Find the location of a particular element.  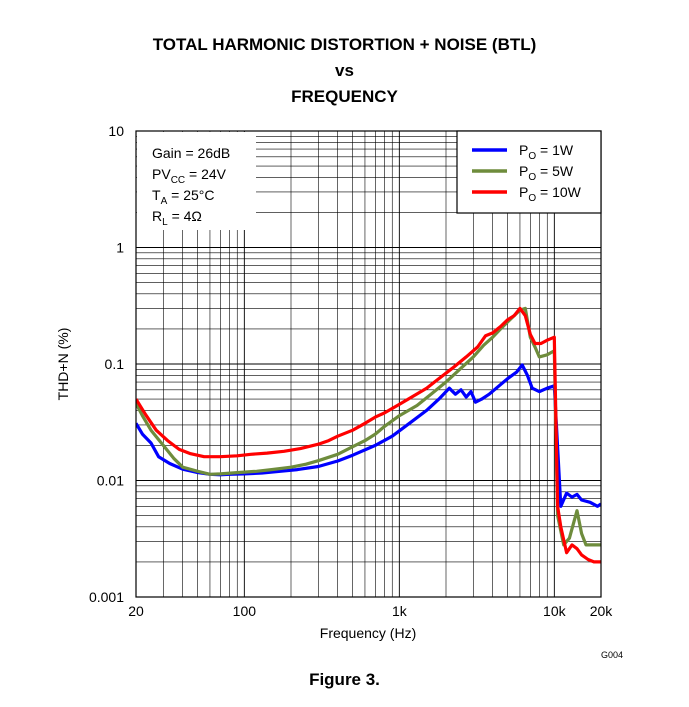

legend-label-2: PO = 5W is located at coordinates (546, 173).